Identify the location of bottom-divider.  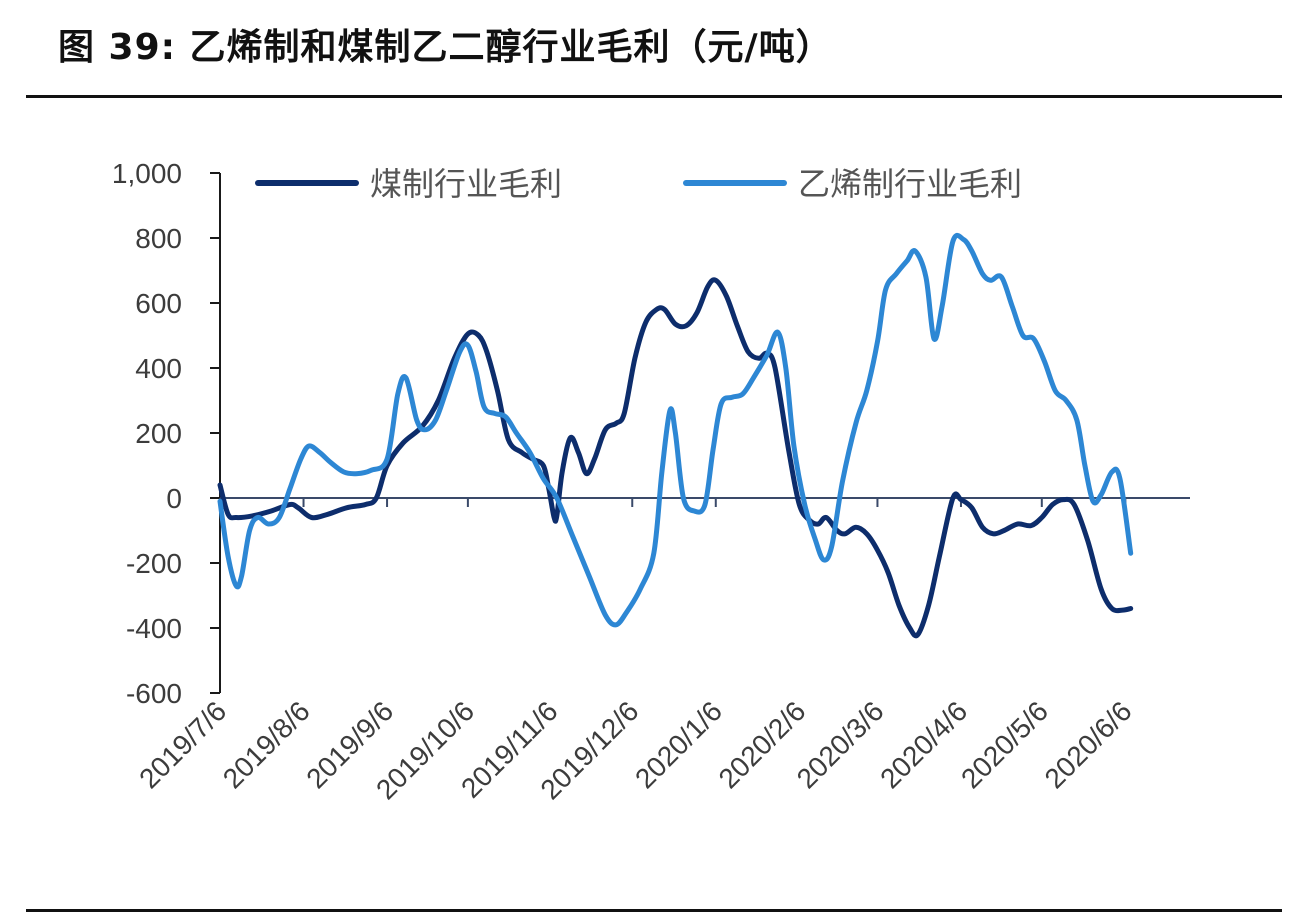
(654, 910).